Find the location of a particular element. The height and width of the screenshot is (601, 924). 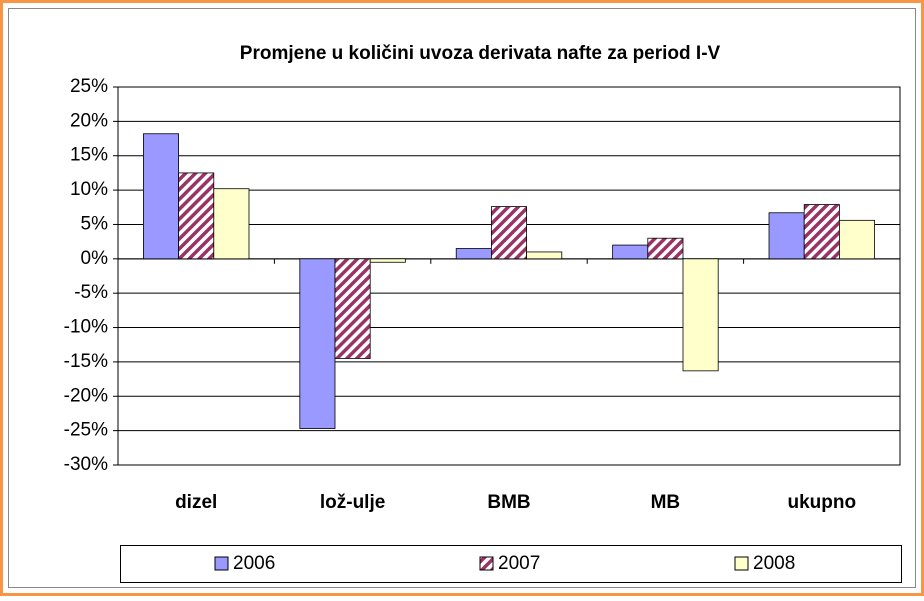

y-tick-label: -10% is located at coordinates (86, 327).